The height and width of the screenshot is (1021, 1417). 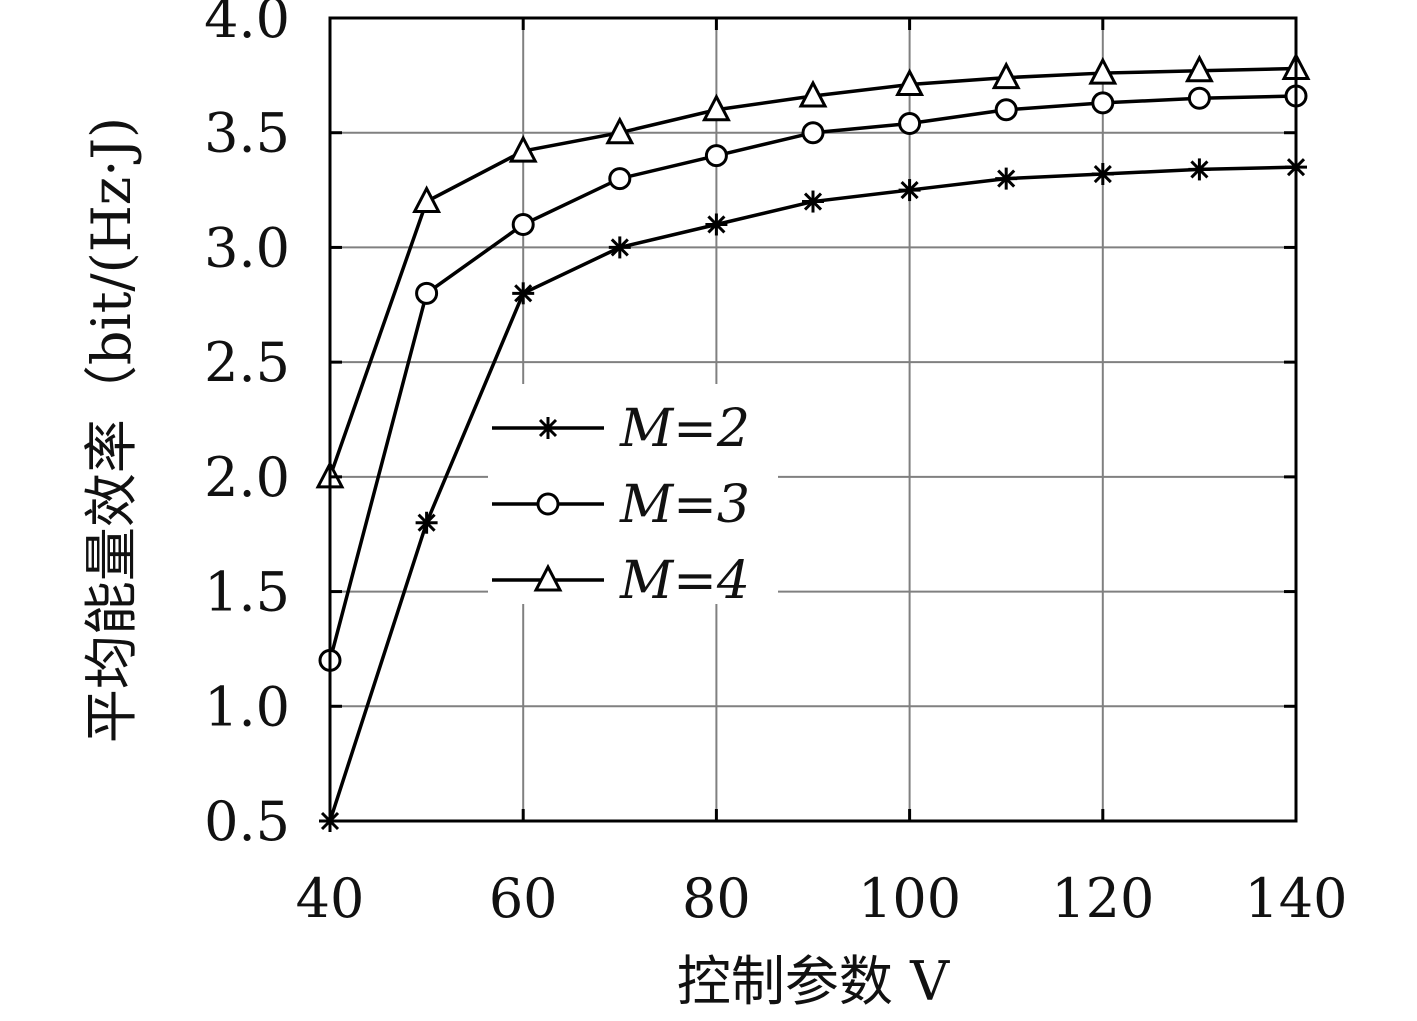 What do you see at coordinates (1102, 898) in the screenshot?
I see `x-tick-label: 120` at bounding box center [1102, 898].